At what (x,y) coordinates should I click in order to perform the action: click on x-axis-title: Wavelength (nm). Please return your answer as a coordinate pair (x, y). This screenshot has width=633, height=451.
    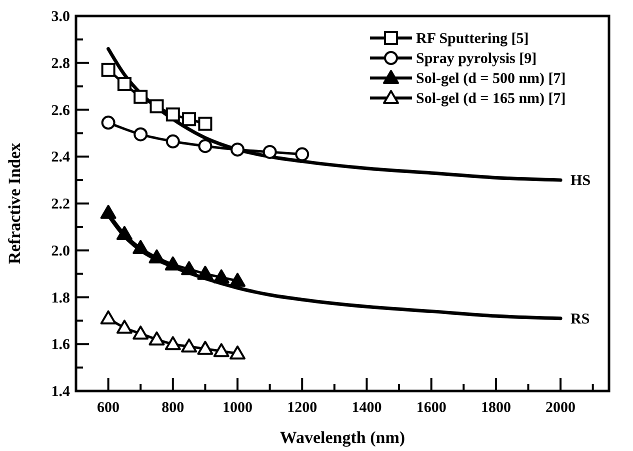
    Looking at the image, I should click on (343, 437).